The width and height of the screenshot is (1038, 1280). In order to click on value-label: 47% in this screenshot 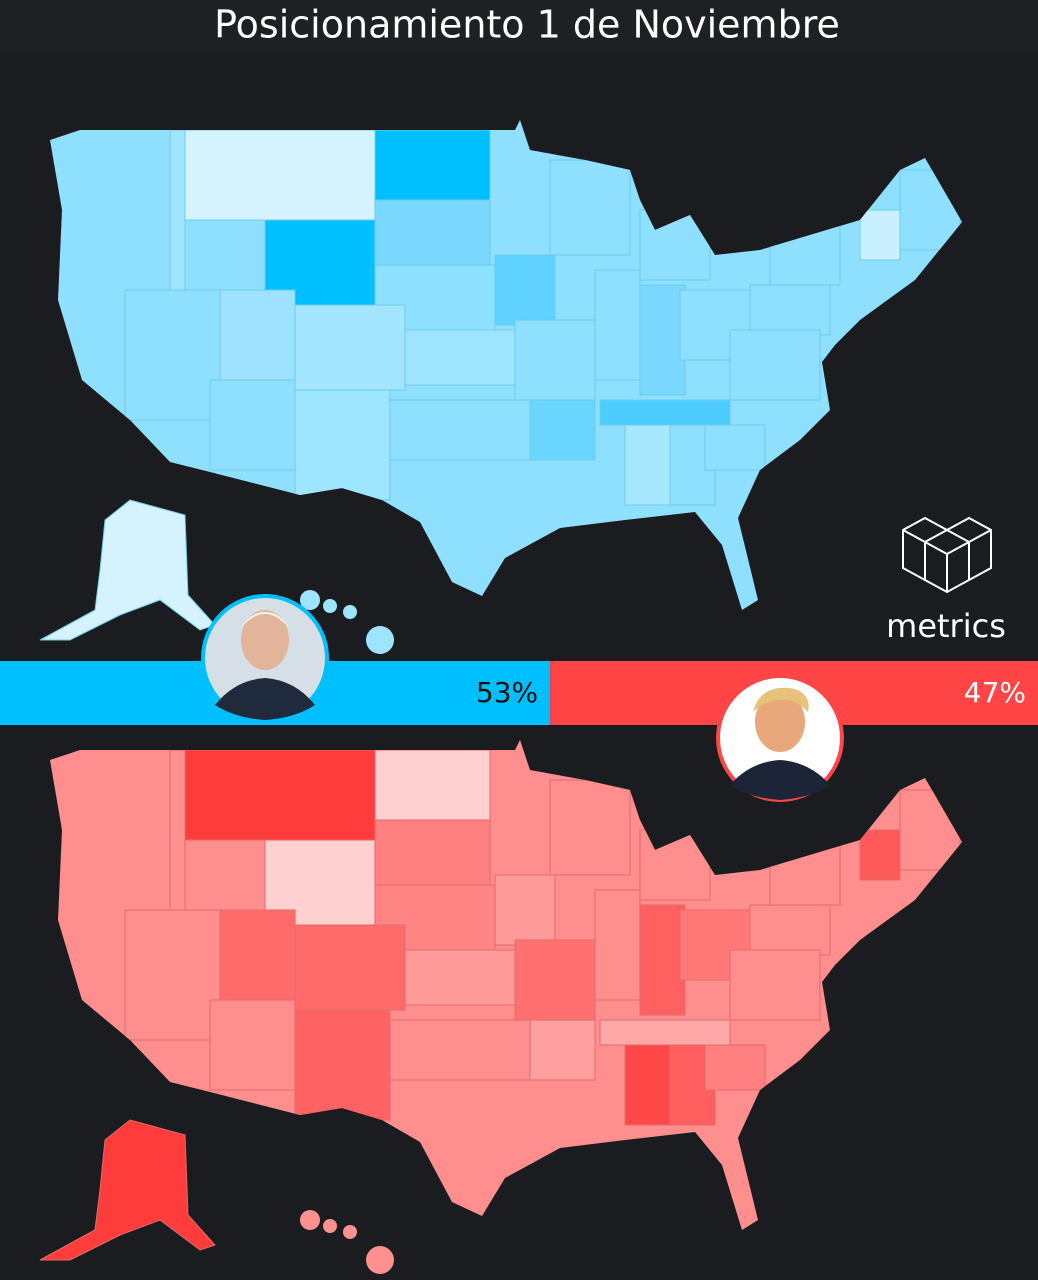, I will do `click(995, 692)`.